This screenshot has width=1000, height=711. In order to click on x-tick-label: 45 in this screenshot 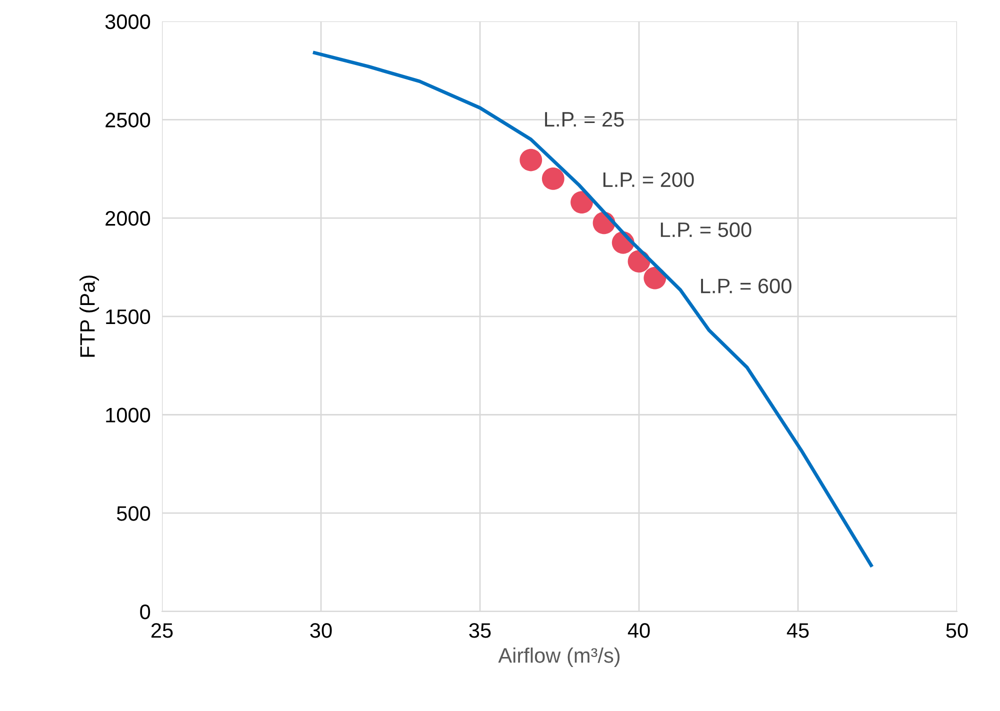, I will do `click(797, 630)`.